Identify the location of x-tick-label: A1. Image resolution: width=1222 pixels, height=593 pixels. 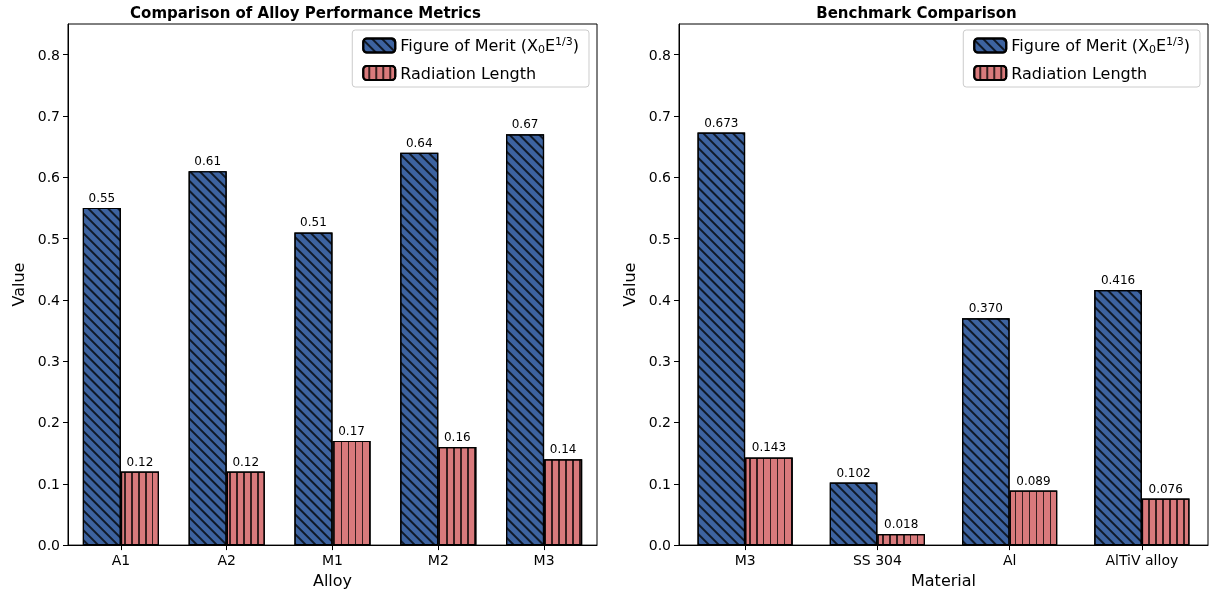
(121, 560).